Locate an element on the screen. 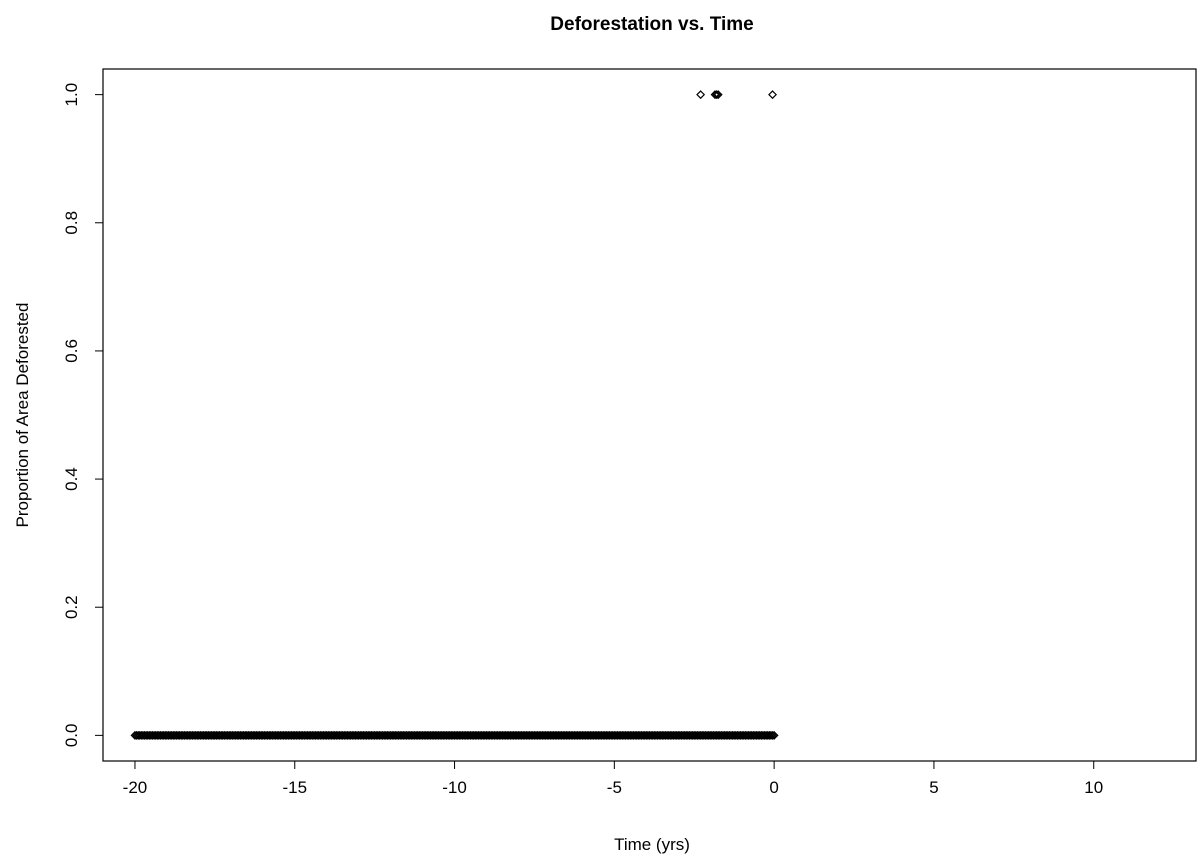 The height and width of the screenshot is (860, 1197). y-tick-label: 0.6 is located at coordinates (71, 351).